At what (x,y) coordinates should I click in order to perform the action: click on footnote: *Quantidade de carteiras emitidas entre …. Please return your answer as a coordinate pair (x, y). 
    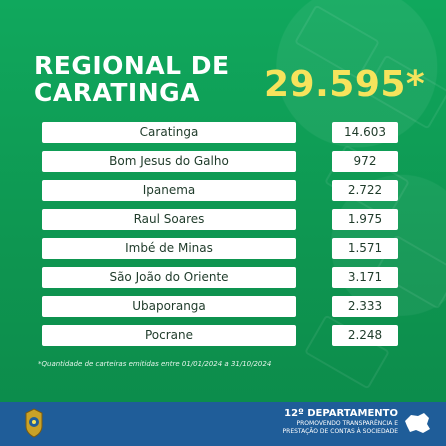
    Looking at the image, I should click on (155, 364).